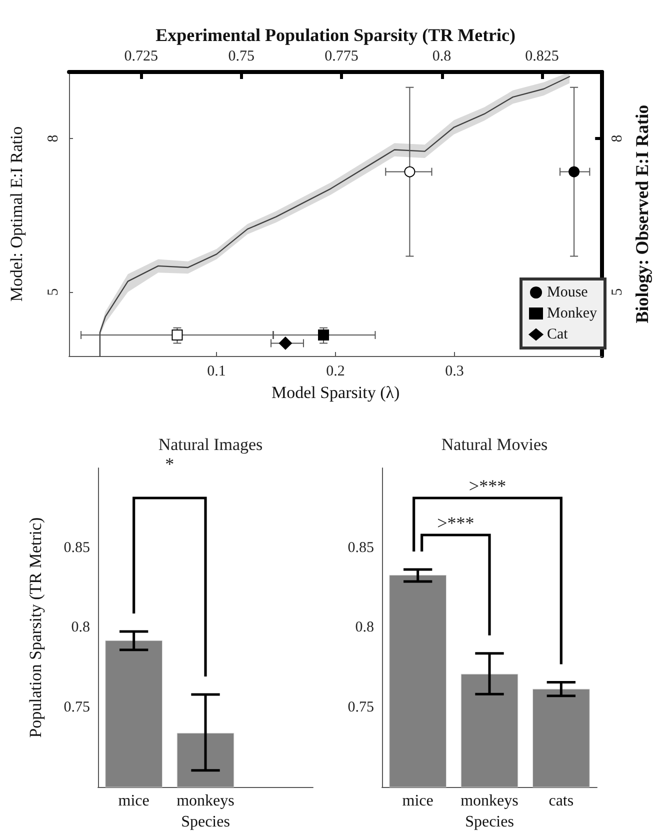  What do you see at coordinates (442, 56) in the screenshot?
I see `x2-tick-label: 0.8` at bounding box center [442, 56].